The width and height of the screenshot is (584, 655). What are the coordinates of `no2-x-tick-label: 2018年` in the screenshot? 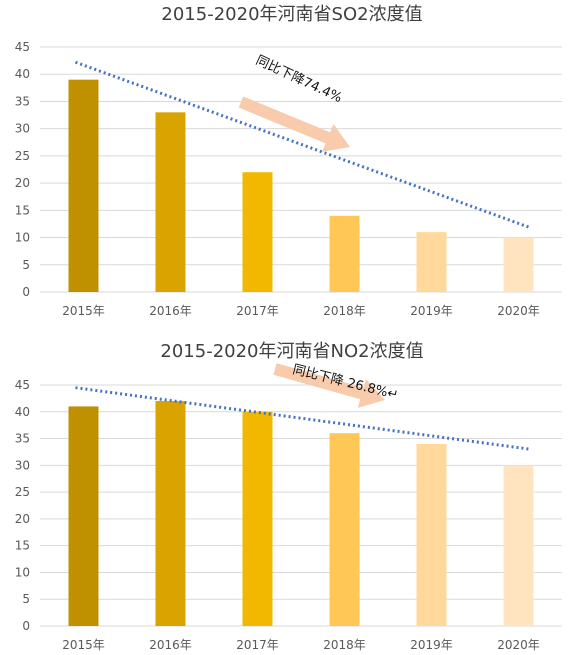 It's located at (344, 645).